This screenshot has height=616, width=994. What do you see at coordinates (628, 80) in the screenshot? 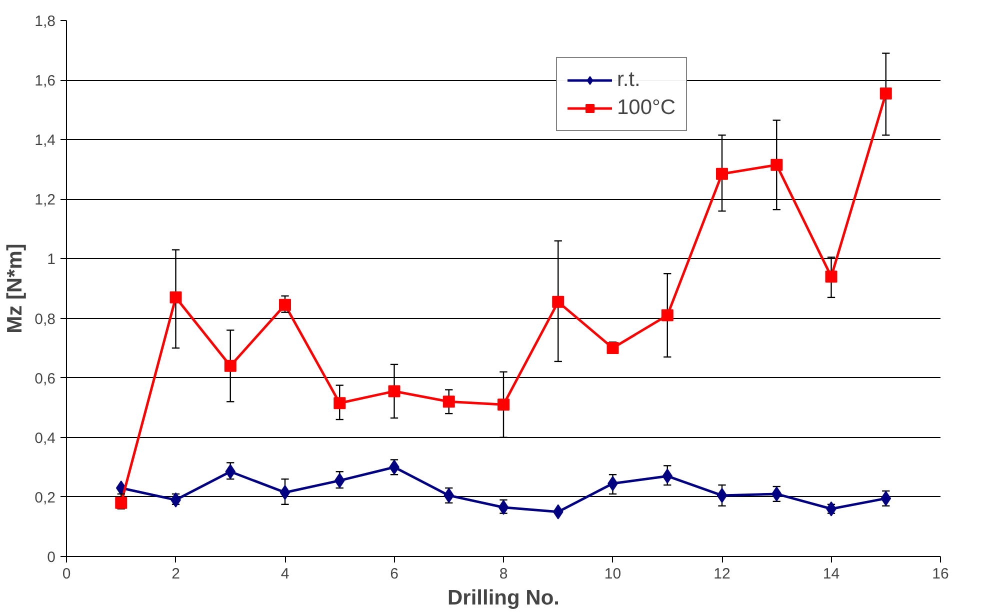
I see `legend-label: r.t.` at bounding box center [628, 80].